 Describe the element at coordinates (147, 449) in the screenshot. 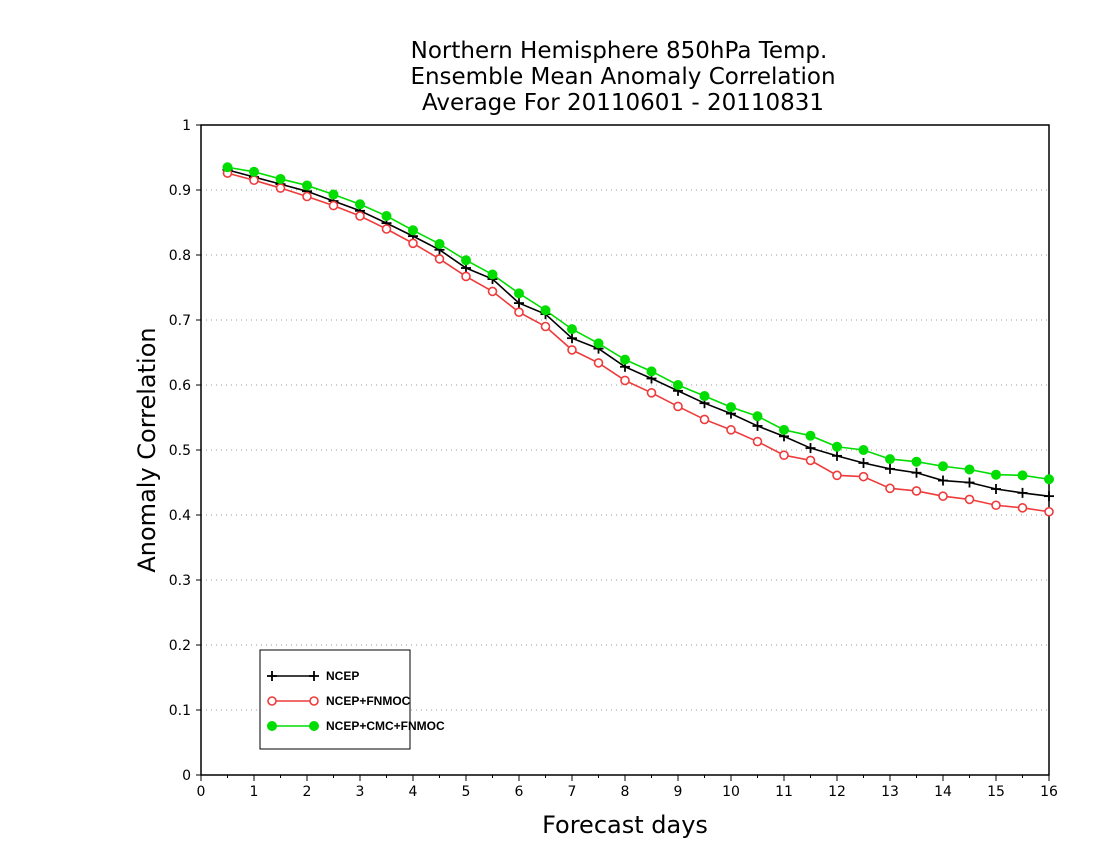

I see `y-axis-label: Anomaly Correlation` at that location.